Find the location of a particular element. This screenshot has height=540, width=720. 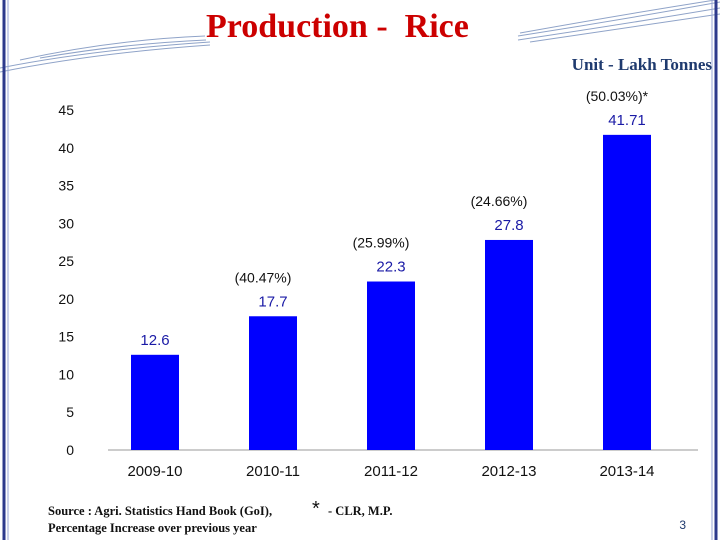

asterisk-note: * is located at coordinates (316, 509).